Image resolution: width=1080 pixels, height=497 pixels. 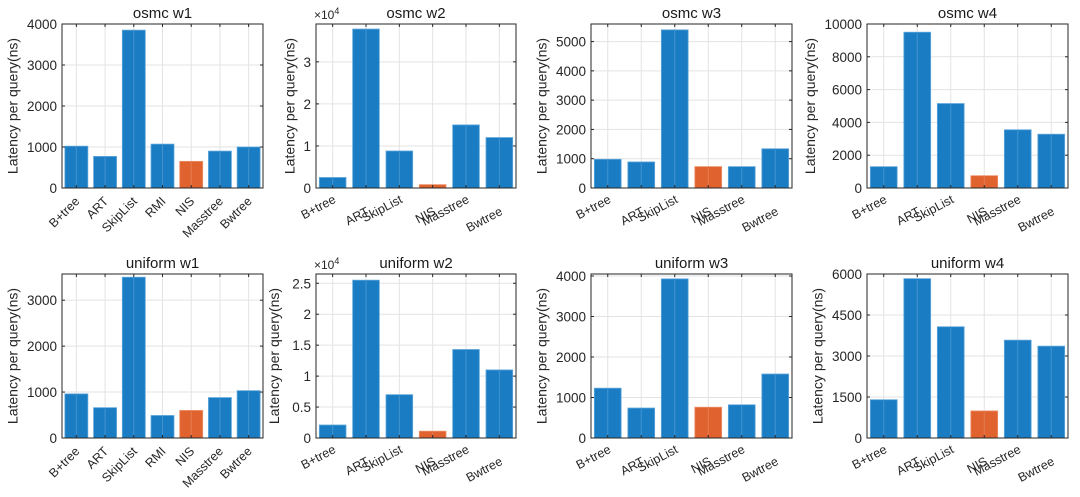 I want to click on y-tick-label: 1.5, so click(x=301, y=345).